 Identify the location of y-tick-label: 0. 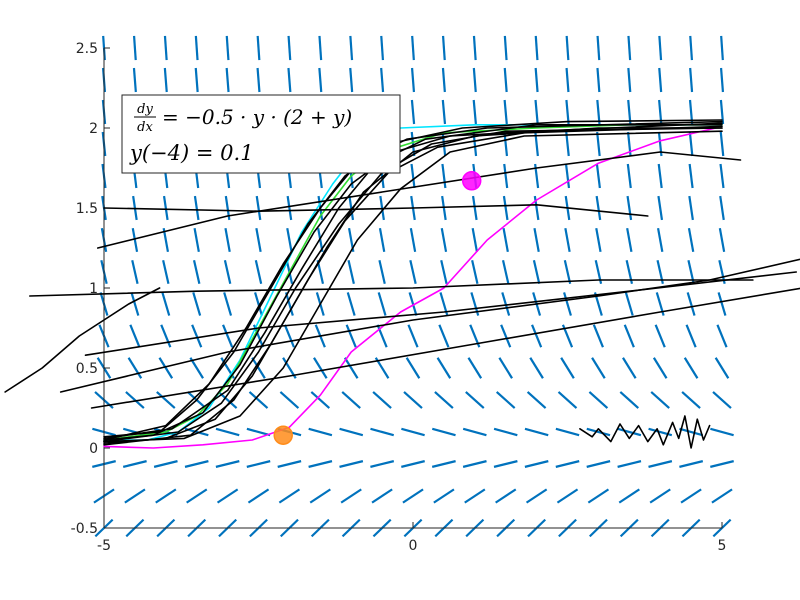
(93, 449).